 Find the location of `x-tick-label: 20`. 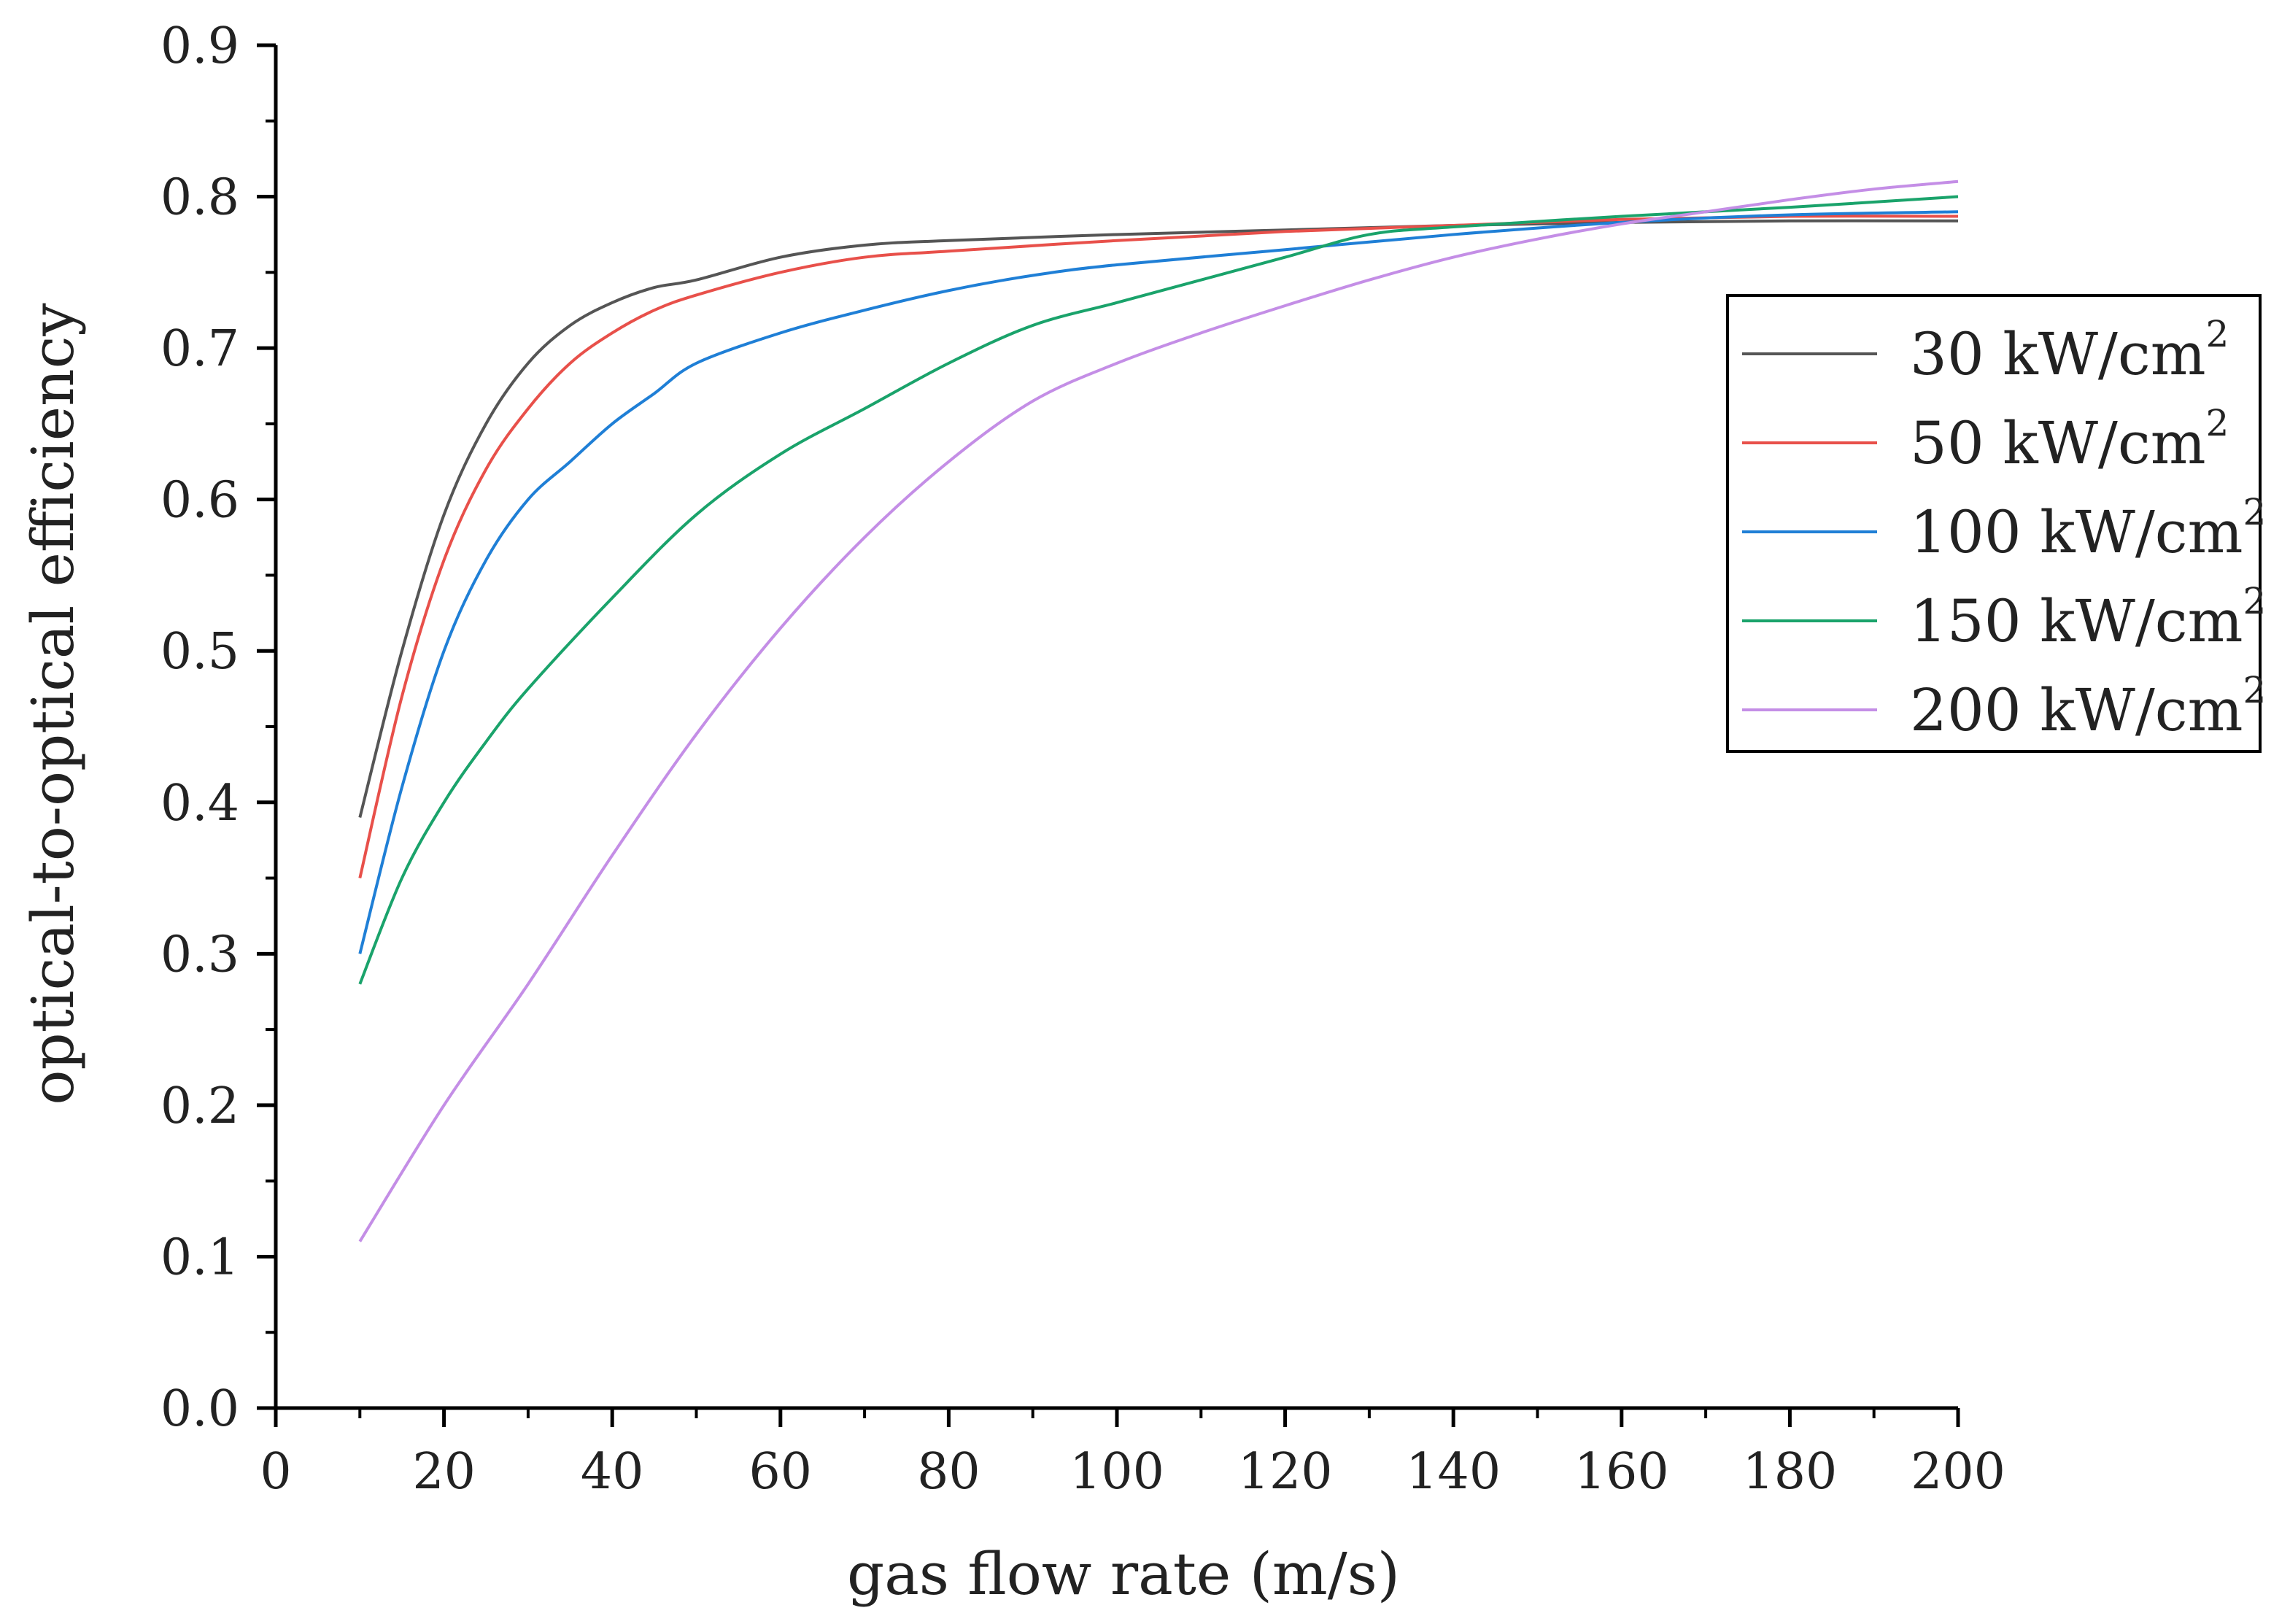

x-tick-label: 20 is located at coordinates (444, 1472).